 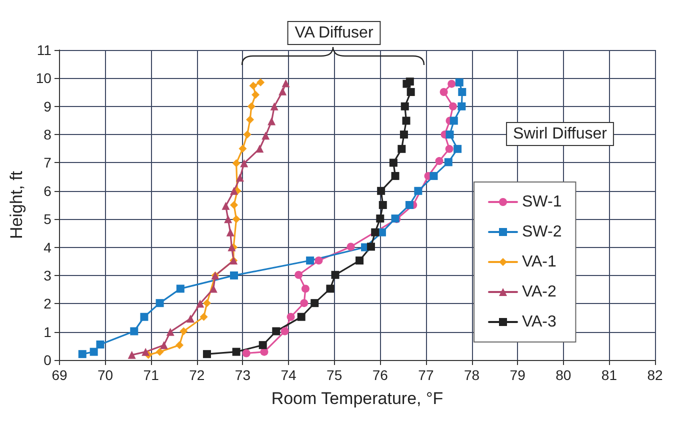 What do you see at coordinates (564, 375) in the screenshot?
I see `x-tick-label: 80` at bounding box center [564, 375].